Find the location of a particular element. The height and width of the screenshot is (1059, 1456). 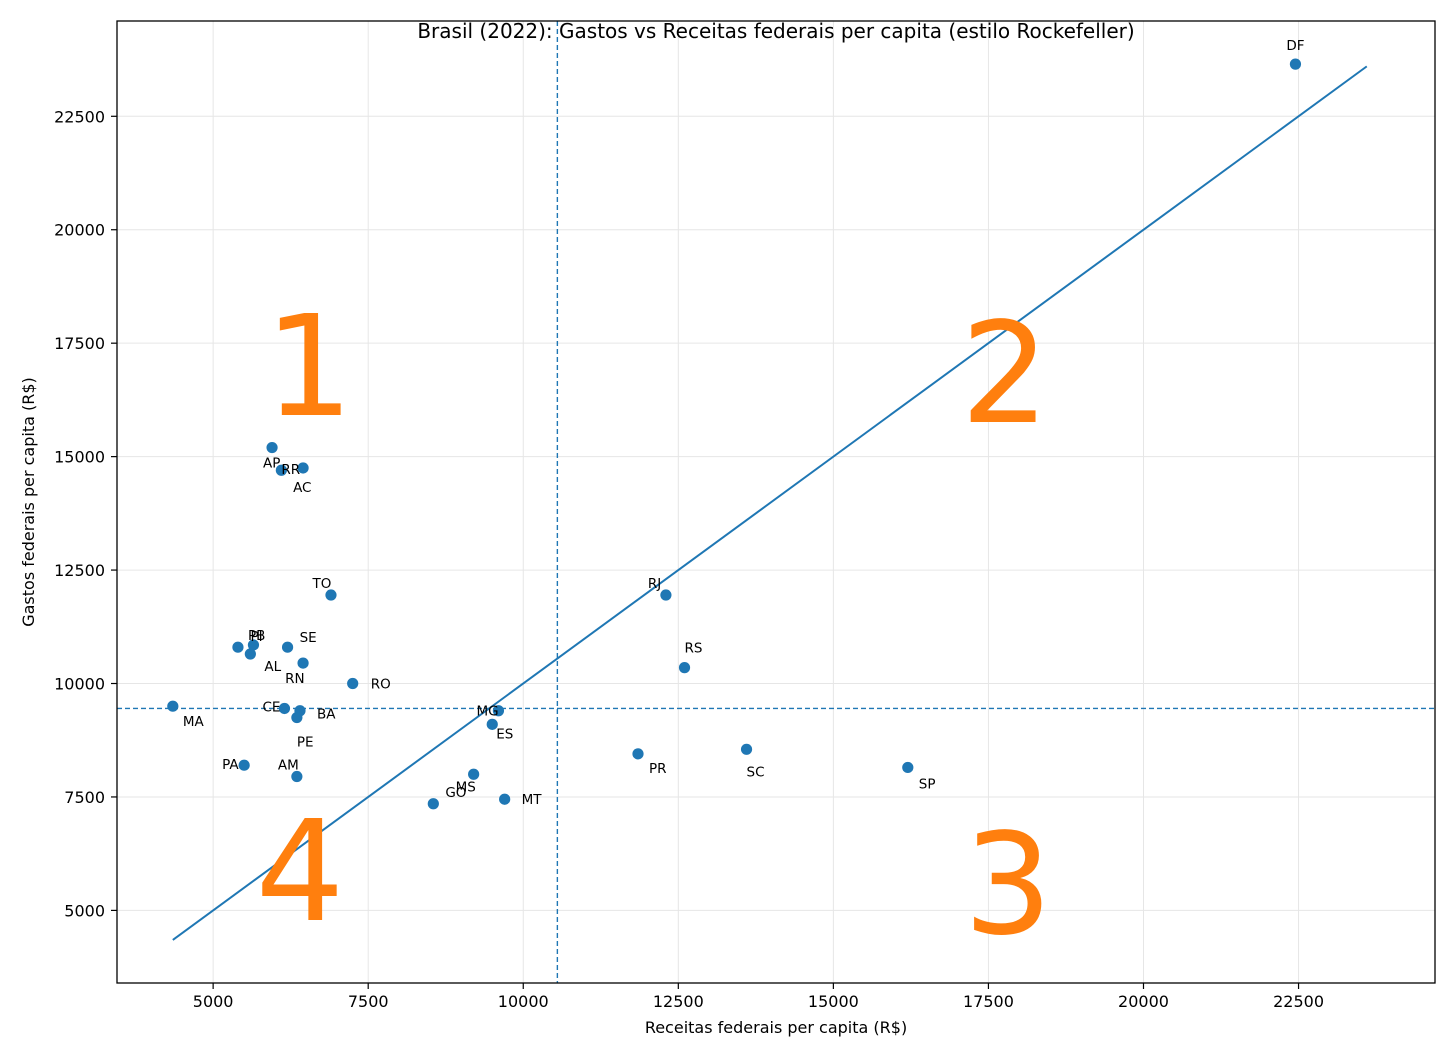

point-label-sc: SC is located at coordinates (756, 772).